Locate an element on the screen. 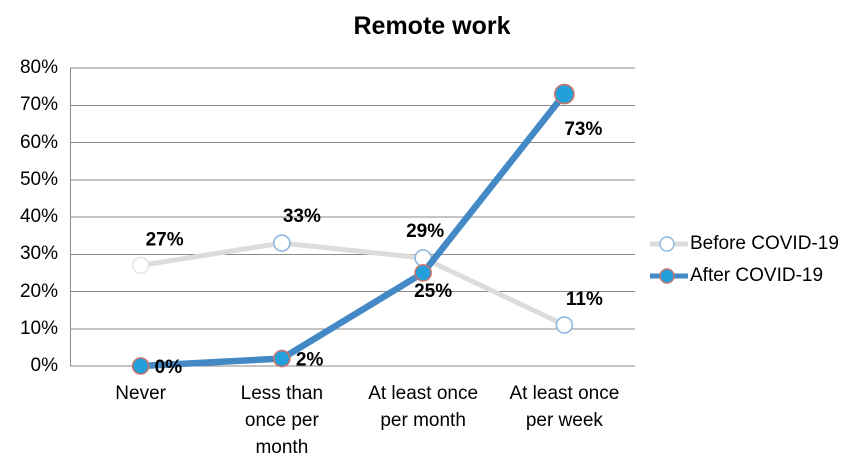  legend: Before COVID-19 After COVID-19 is located at coordinates (744, 260).